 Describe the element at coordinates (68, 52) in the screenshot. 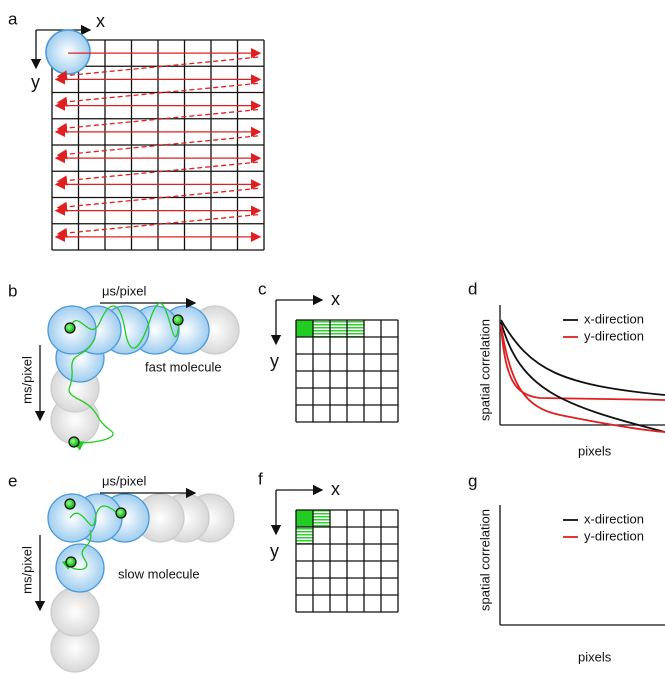

I see `laser-spot` at that location.